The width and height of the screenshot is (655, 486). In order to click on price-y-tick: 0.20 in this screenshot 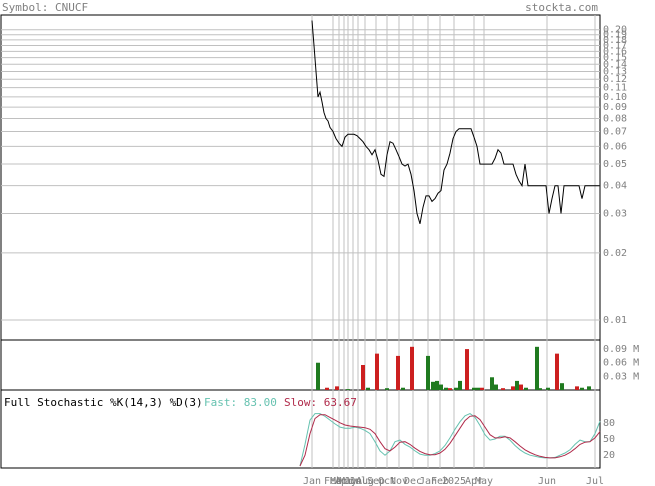, I will do `click(615, 30)`.